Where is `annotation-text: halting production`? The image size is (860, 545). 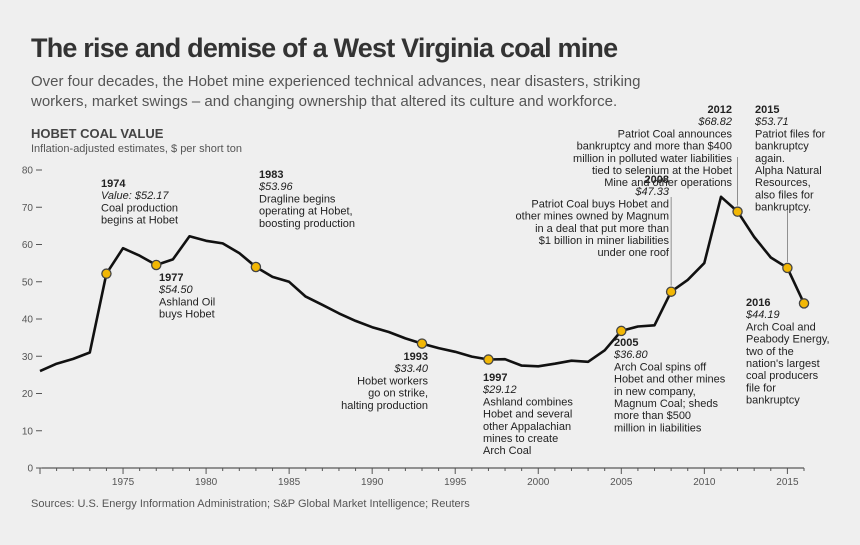 annotation-text: halting production is located at coordinates (384, 406).